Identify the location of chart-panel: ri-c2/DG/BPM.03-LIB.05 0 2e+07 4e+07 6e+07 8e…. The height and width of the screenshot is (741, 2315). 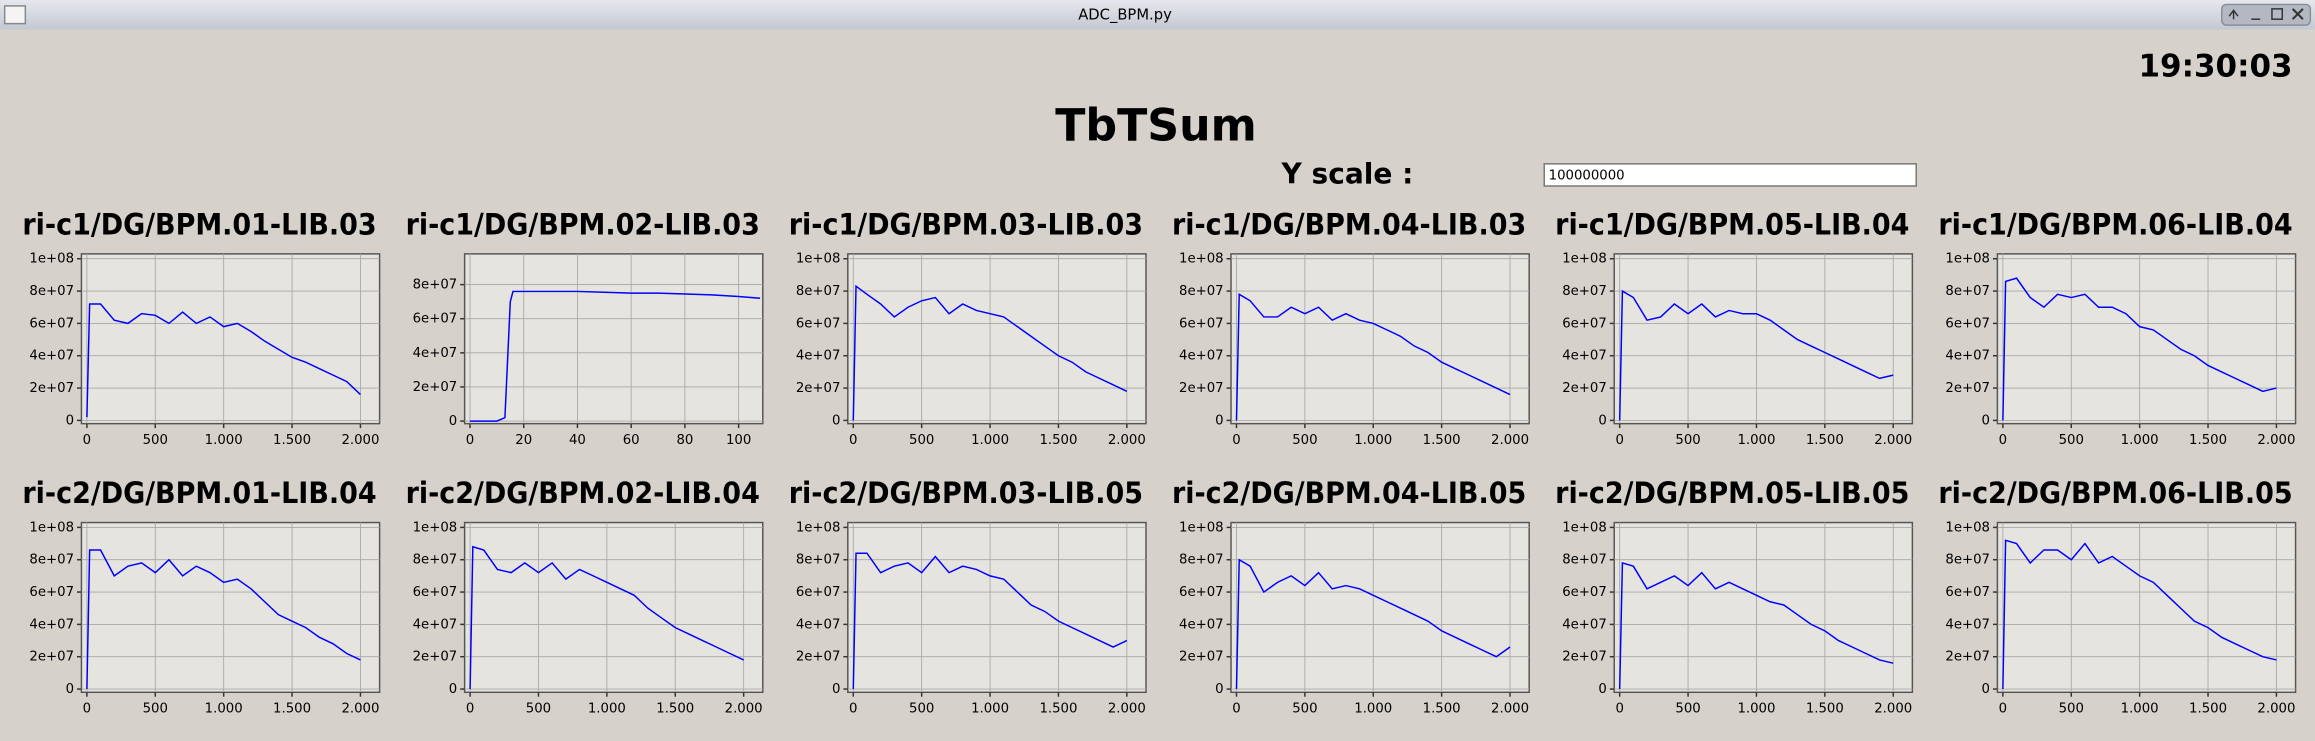
(968, 596).